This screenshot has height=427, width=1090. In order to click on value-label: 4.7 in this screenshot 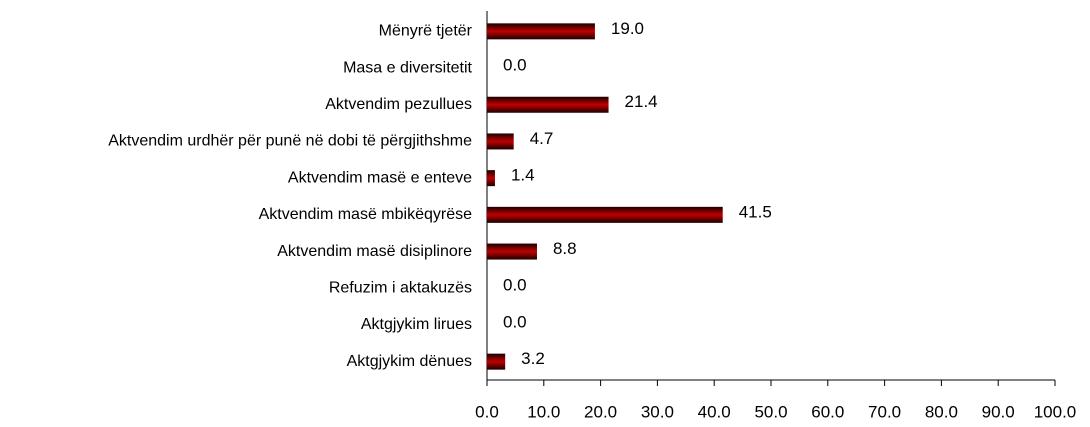, I will do `click(542, 138)`.